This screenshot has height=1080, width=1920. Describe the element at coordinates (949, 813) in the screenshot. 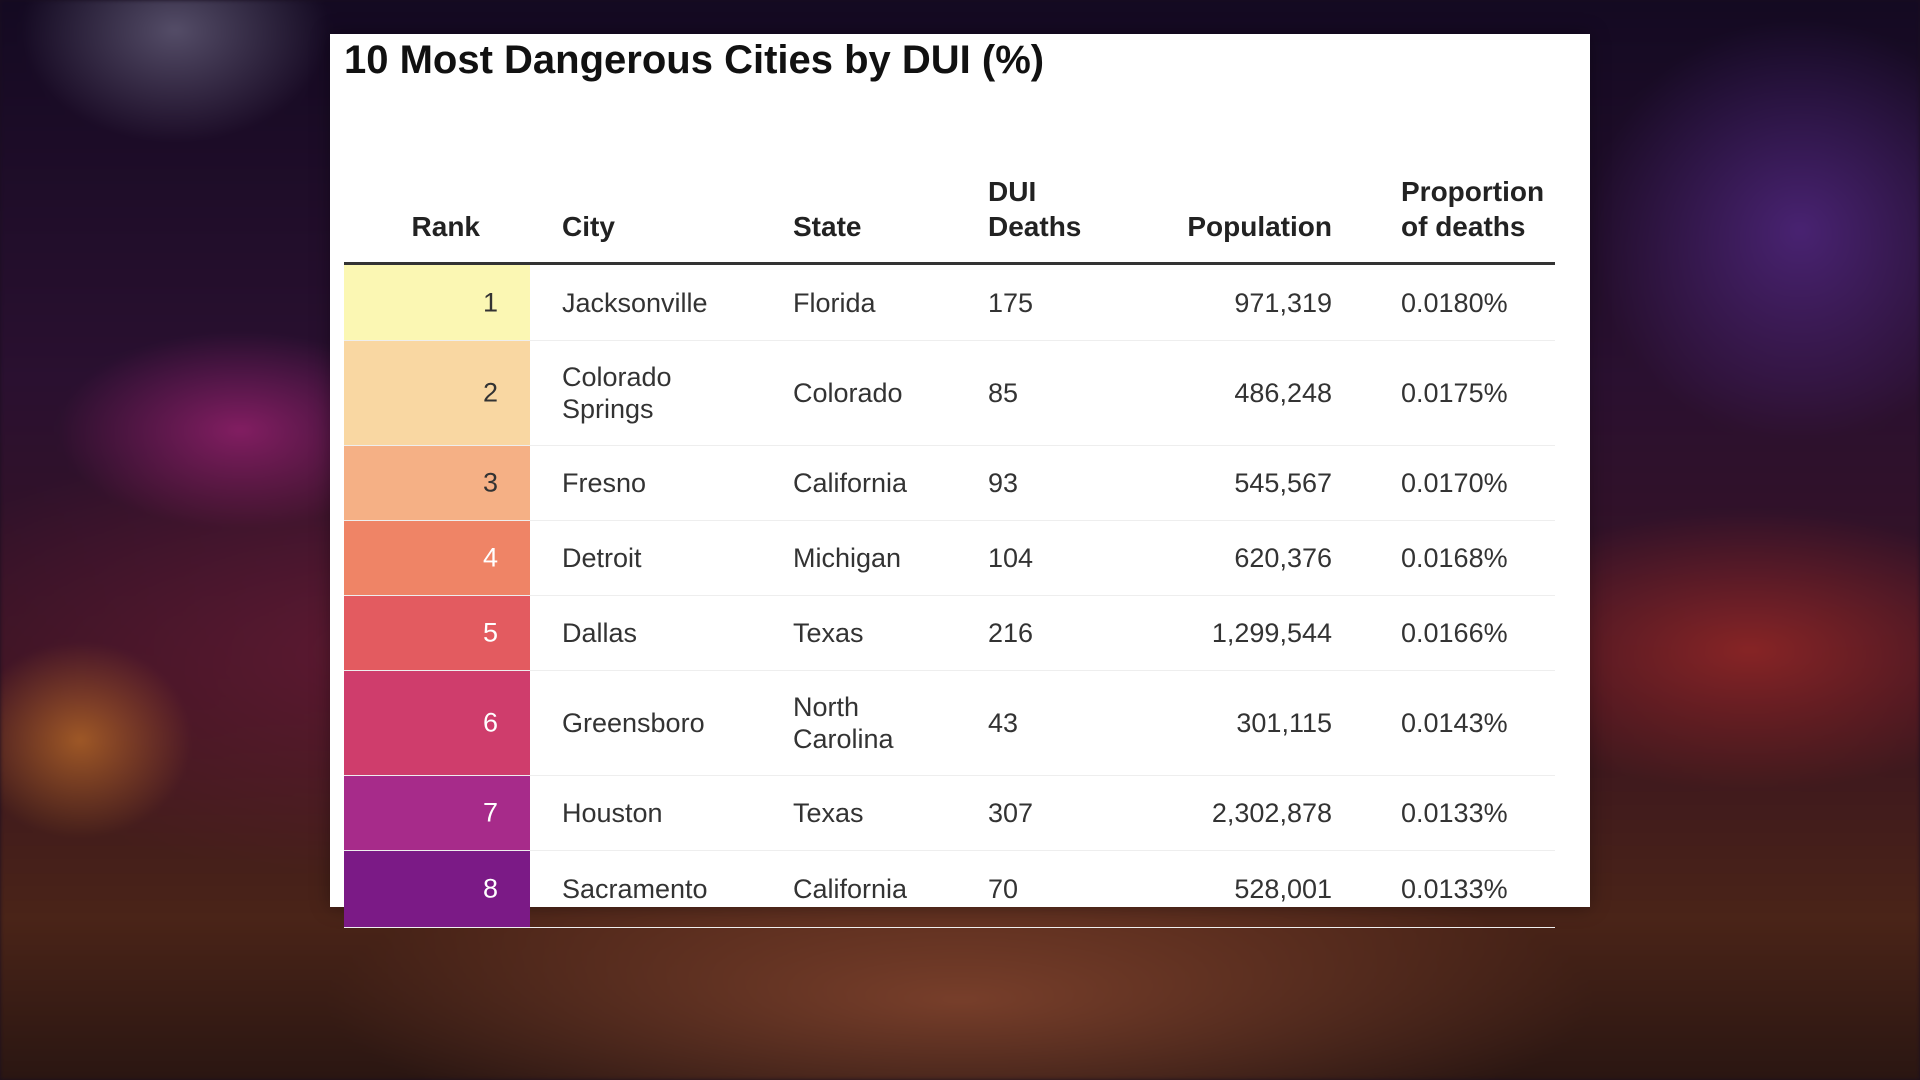

I see `table-row: 7 Houston Texas 307 2,302,878 0.0133%` at that location.